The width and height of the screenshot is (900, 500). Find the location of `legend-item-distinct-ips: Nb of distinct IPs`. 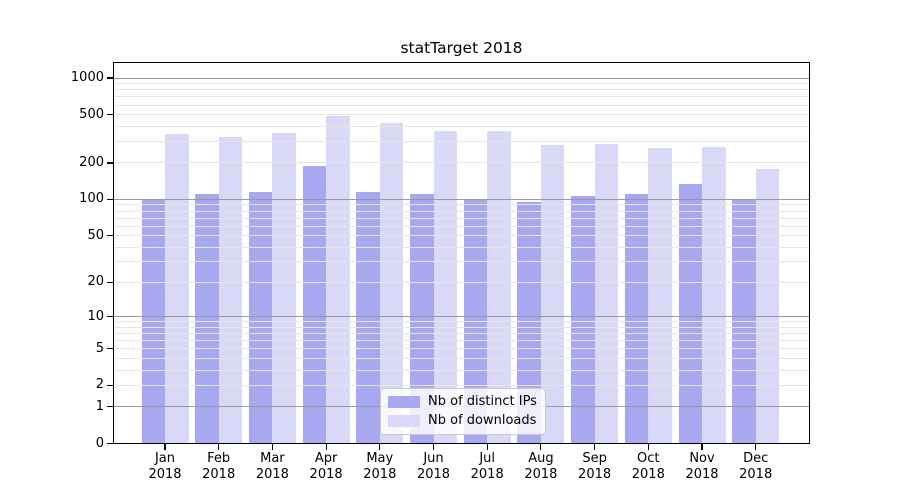

legend-item-distinct-ips: Nb of distinct IPs is located at coordinates (466, 402).